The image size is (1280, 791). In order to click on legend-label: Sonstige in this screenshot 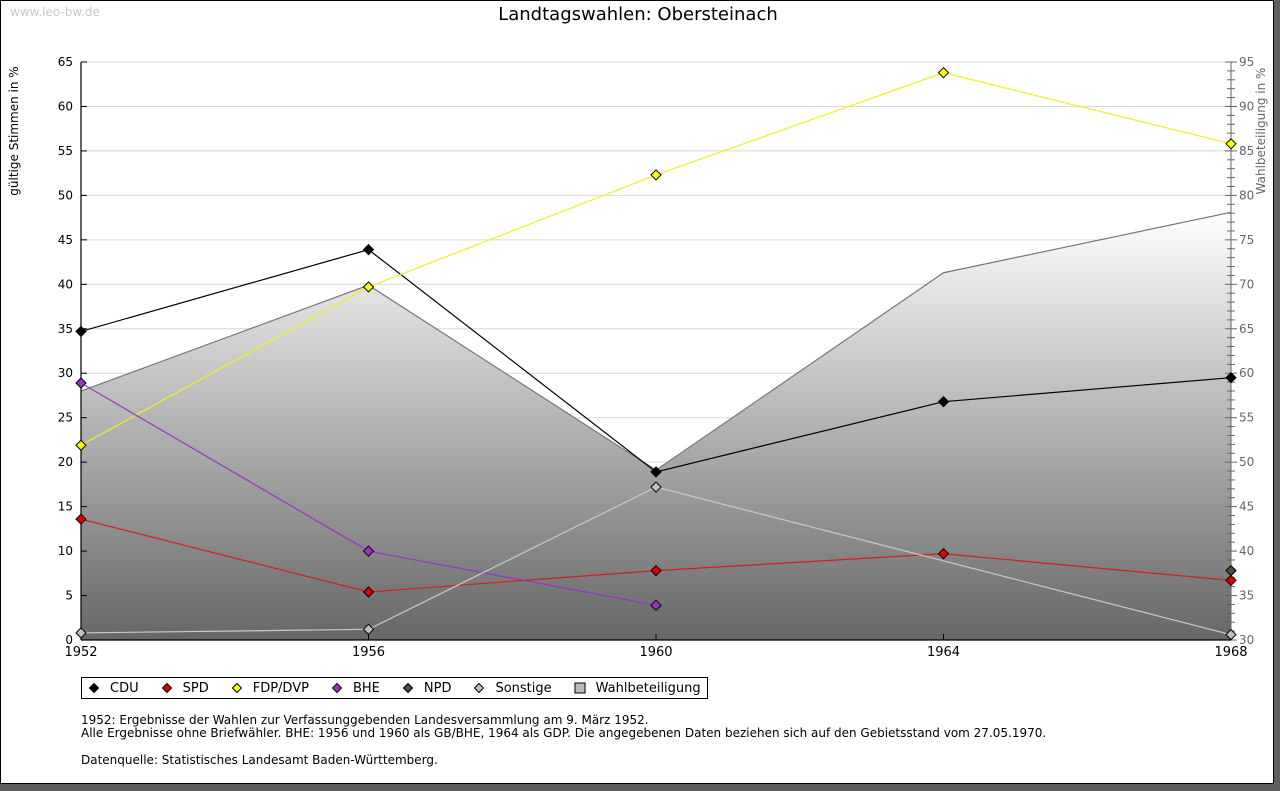, I will do `click(523, 688)`.